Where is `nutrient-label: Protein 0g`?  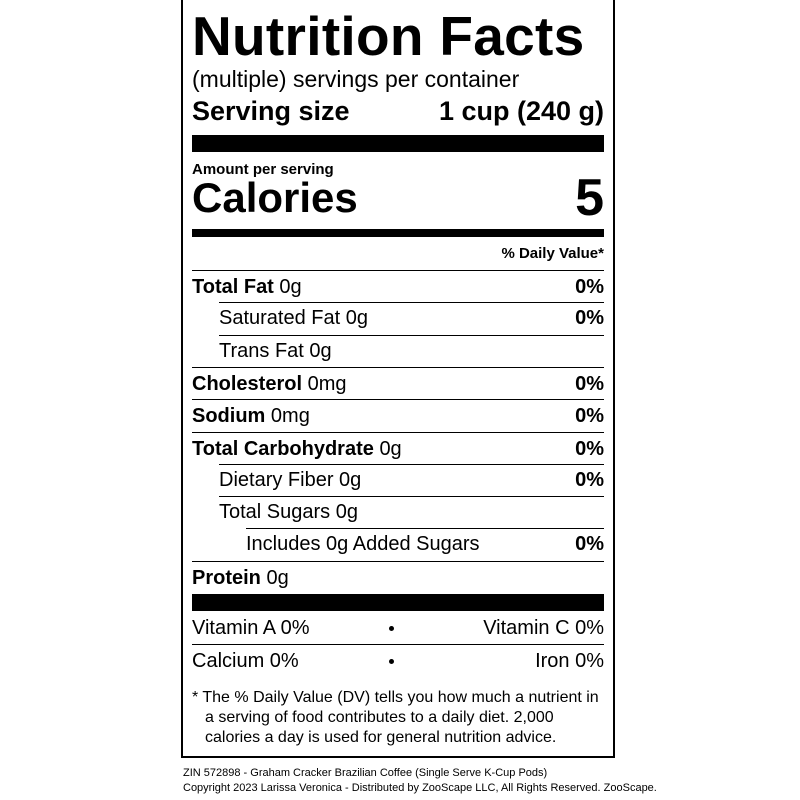
nutrient-label: Protein 0g is located at coordinates (240, 578).